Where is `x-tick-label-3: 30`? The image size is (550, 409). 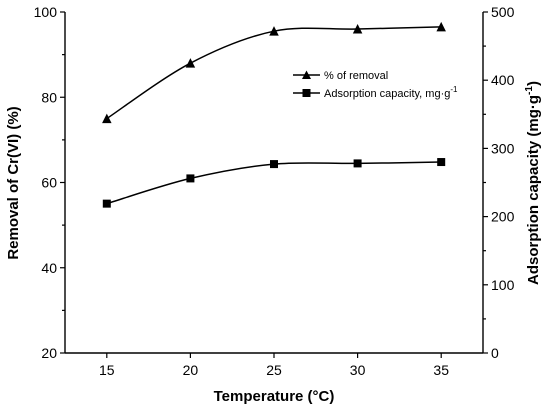
x-tick-label-3: 30 is located at coordinates (358, 370).